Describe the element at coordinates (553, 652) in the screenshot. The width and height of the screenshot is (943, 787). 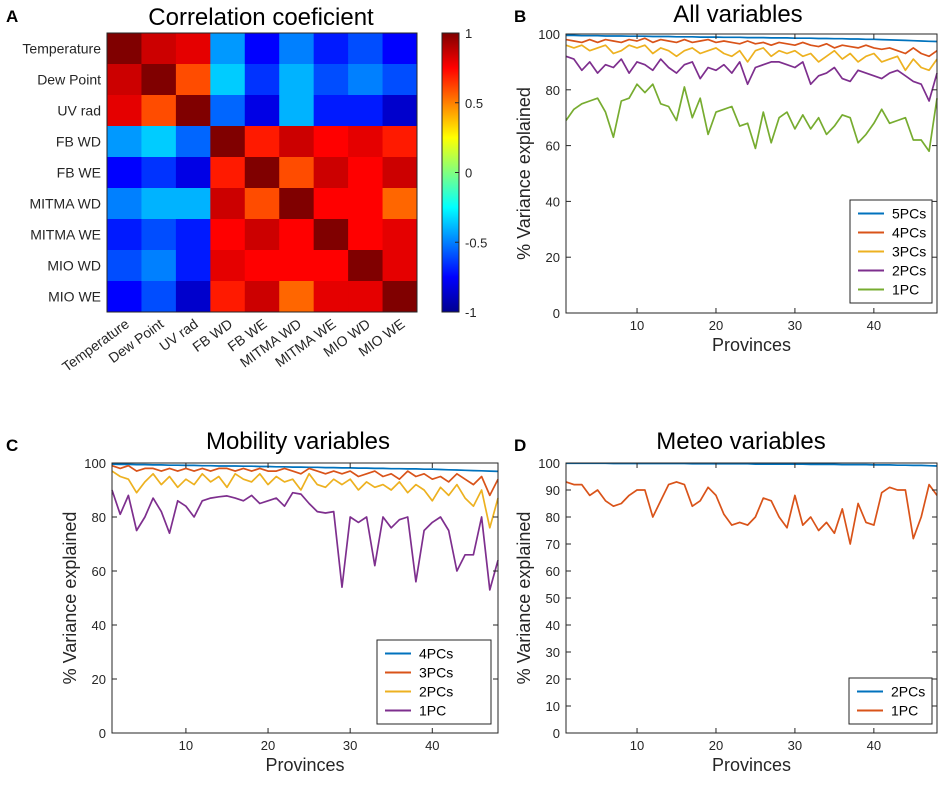
I see `y-tick-label: 30` at that location.